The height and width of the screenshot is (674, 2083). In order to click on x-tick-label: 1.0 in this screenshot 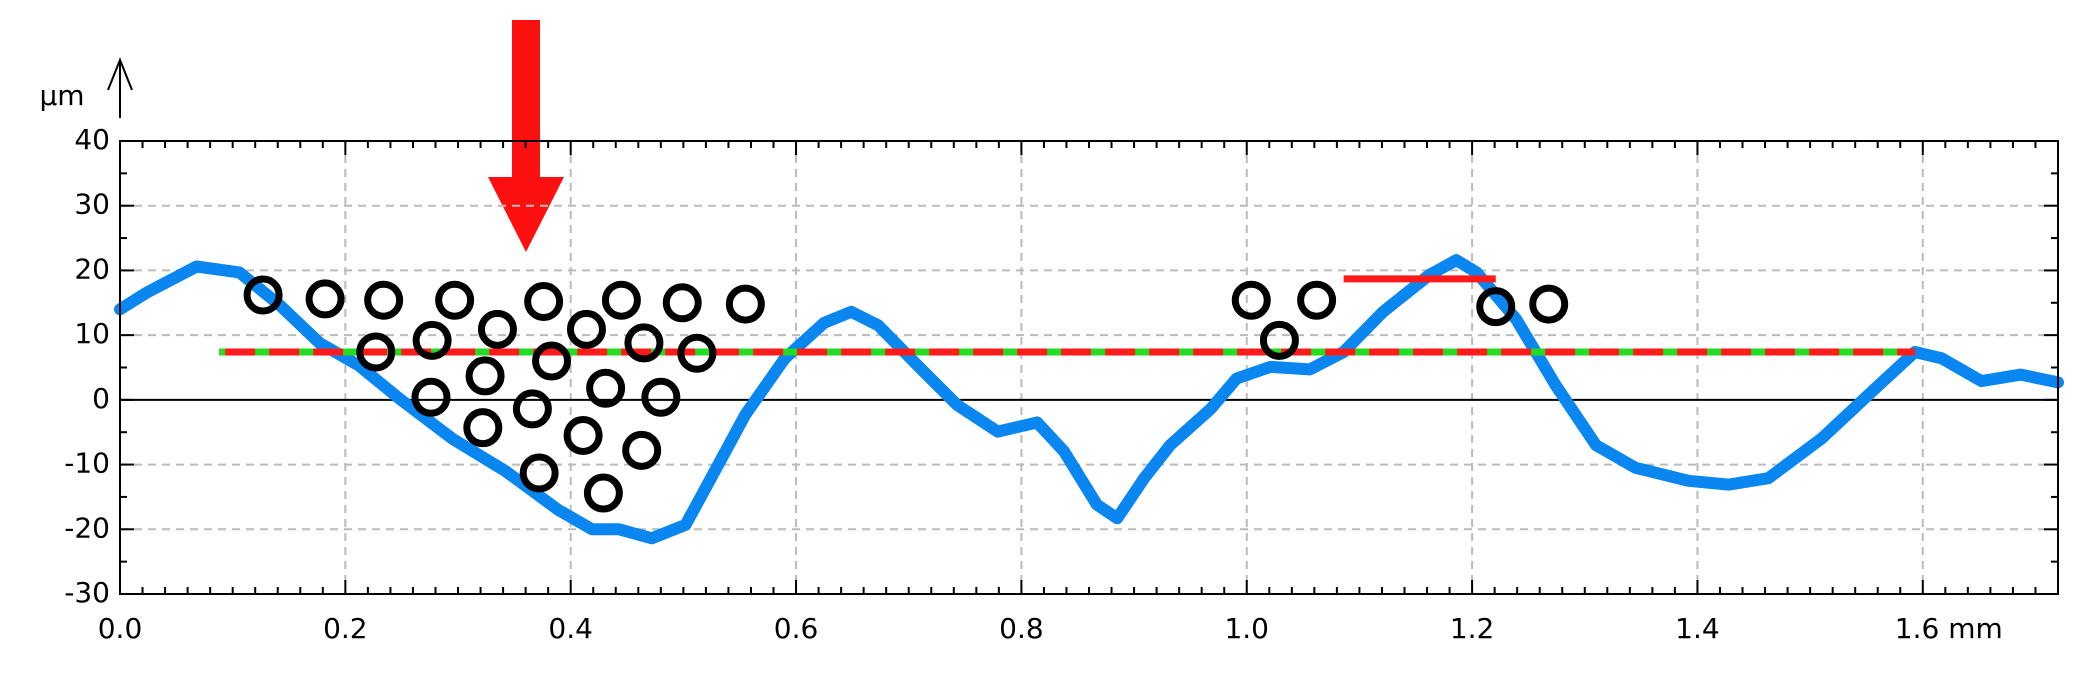, I will do `click(1246, 628)`.